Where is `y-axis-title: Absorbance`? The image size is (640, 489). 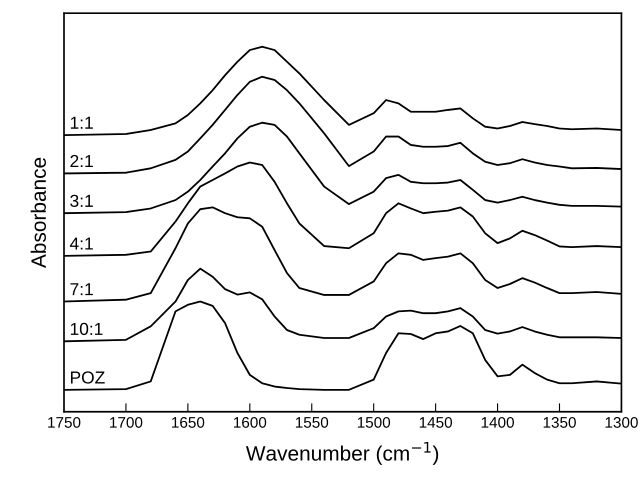
y-axis-title: Absorbance is located at coordinates (38, 213).